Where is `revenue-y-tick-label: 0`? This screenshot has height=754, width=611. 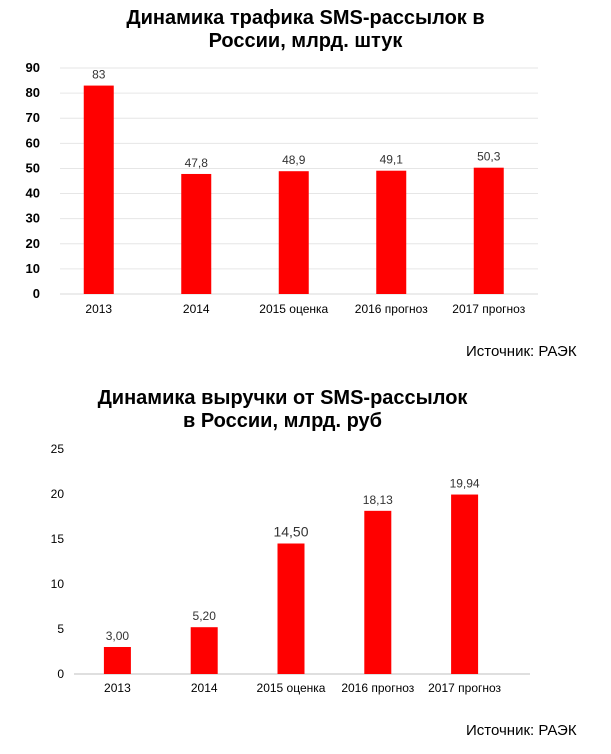 revenue-y-tick-label: 0 is located at coordinates (60, 674).